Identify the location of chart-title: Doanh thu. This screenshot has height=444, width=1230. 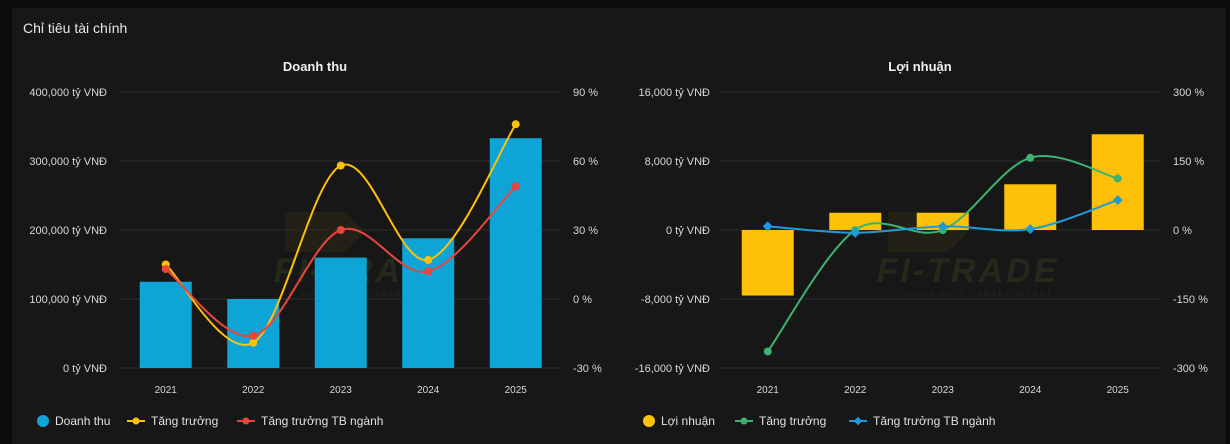
(315, 66).